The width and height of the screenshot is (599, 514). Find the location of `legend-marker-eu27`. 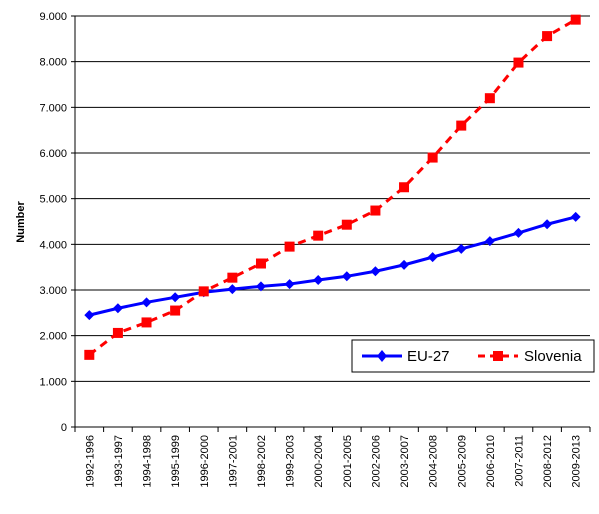

legend-marker-eu27 is located at coordinates (382, 356).